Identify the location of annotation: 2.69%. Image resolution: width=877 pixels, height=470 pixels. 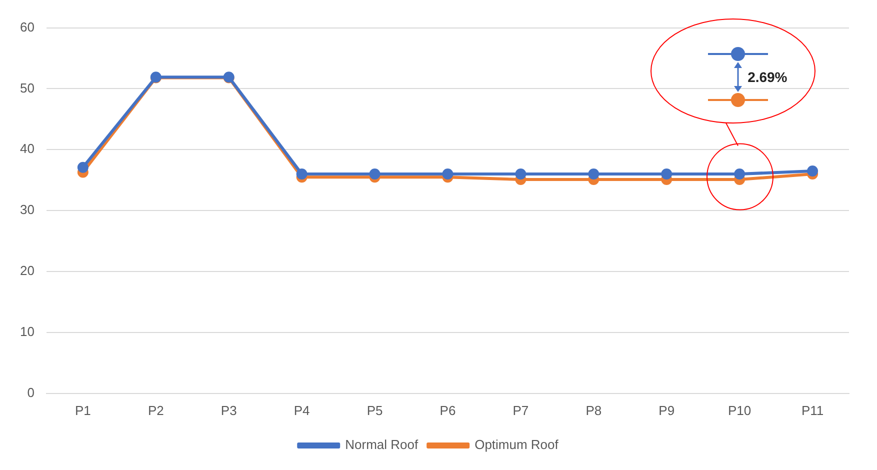
(768, 77).